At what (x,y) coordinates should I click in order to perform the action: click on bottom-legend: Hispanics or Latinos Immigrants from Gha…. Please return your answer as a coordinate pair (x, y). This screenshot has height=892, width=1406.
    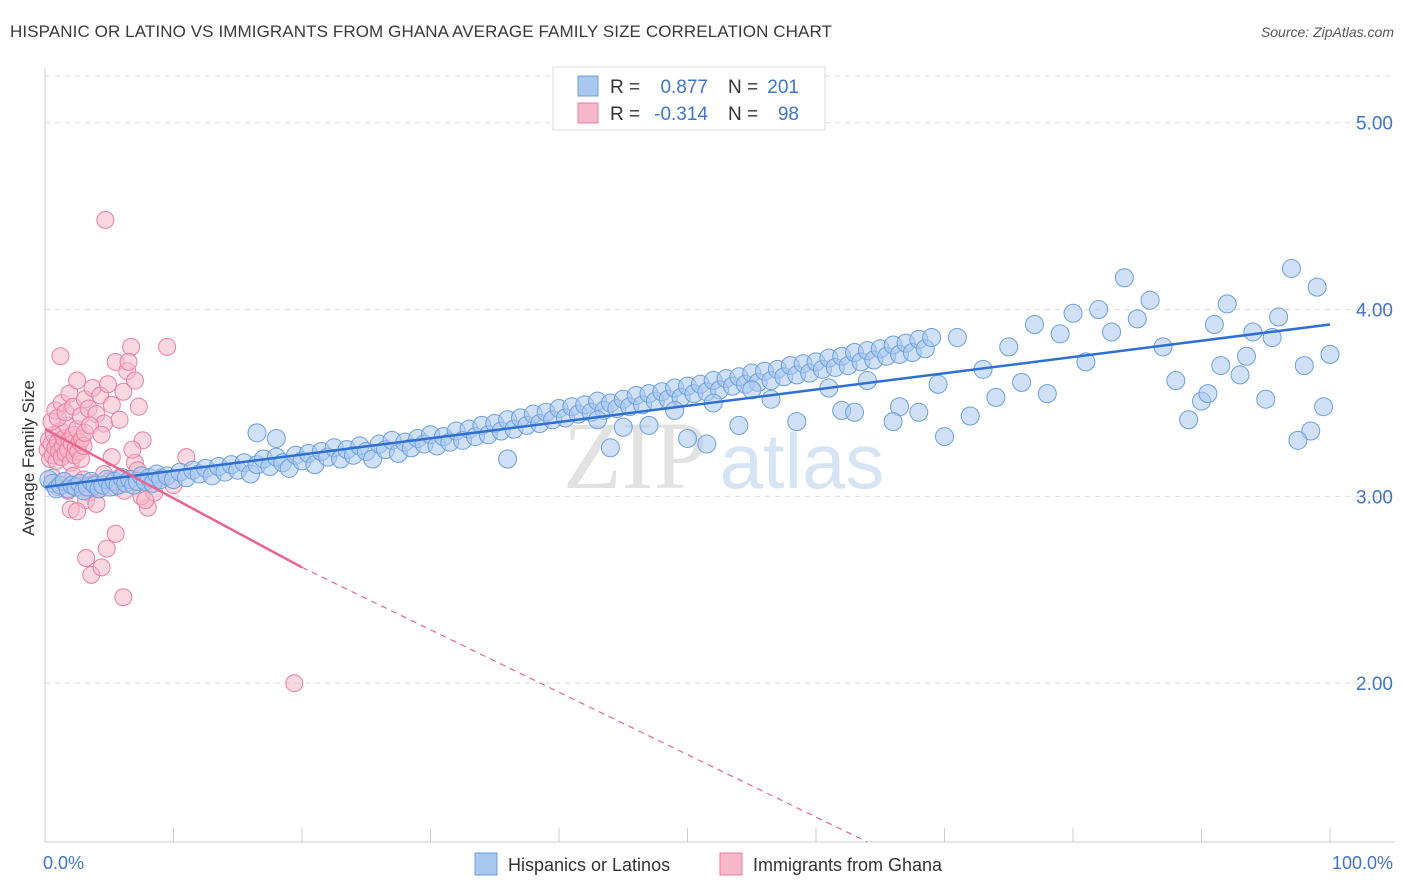
    Looking at the image, I should click on (708, 864).